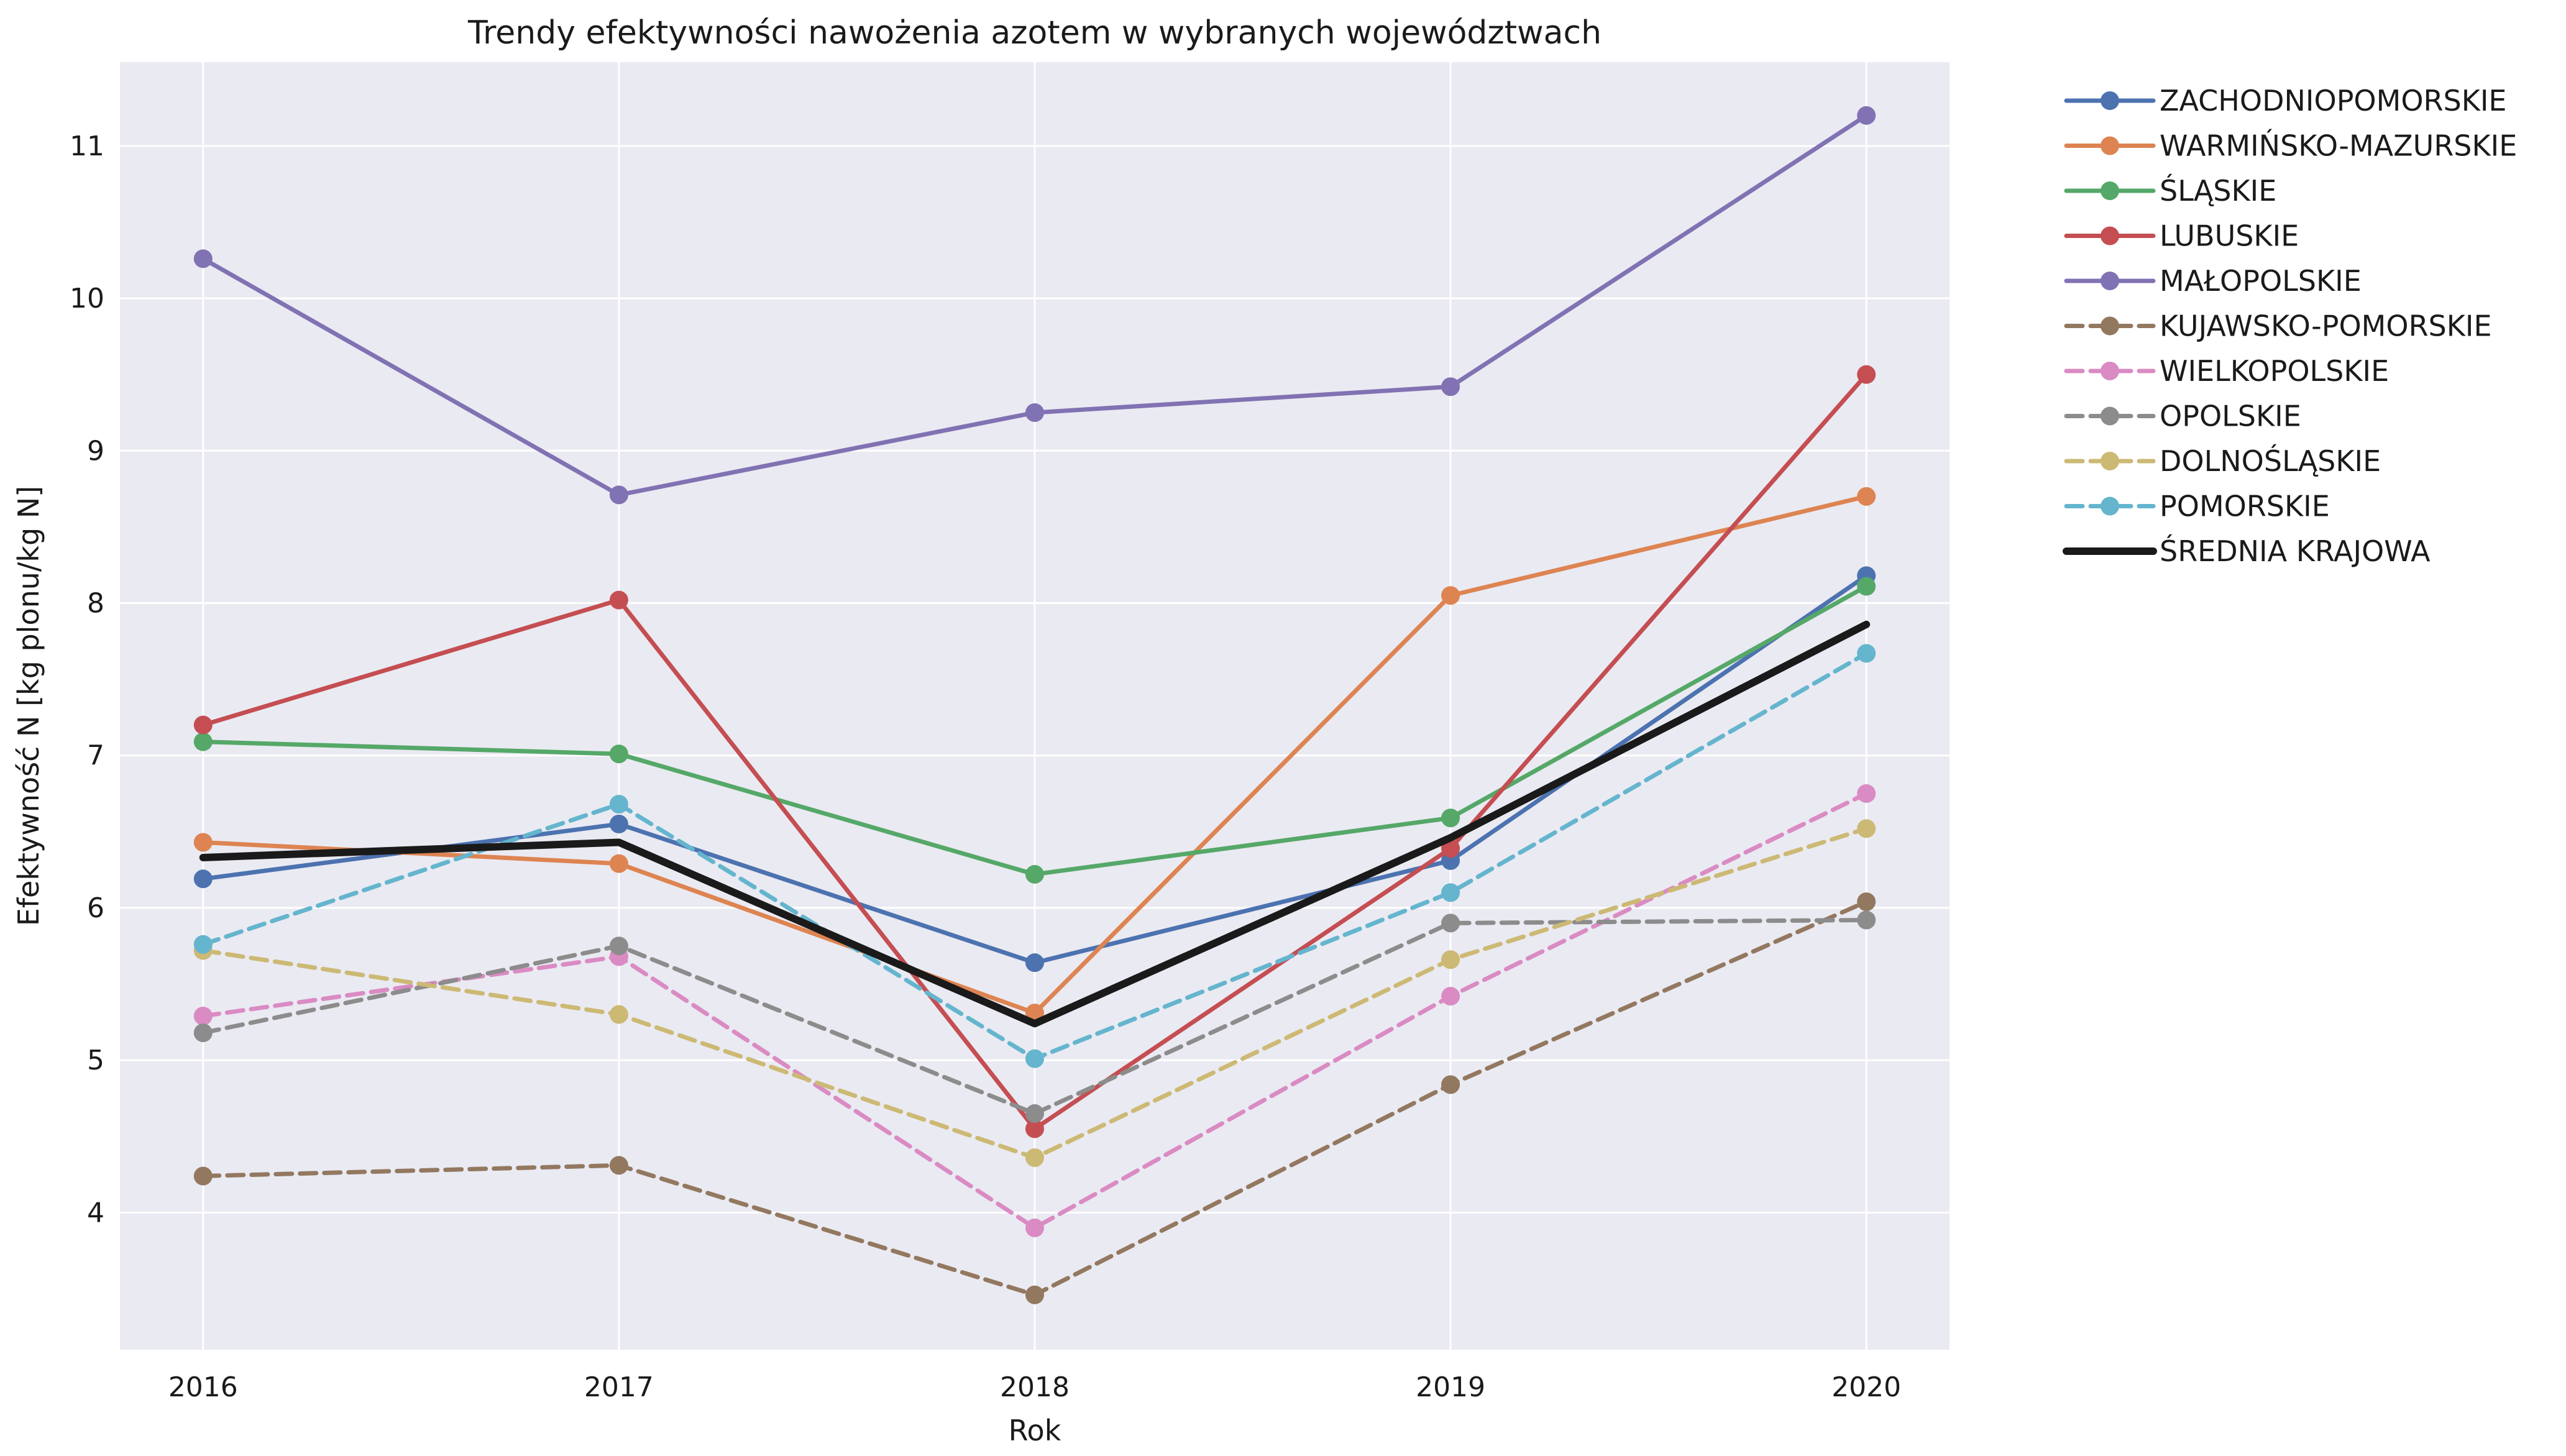 This screenshot has width=2566, height=1456. I want to click on legend-item-warminsko-mazurskie: WARMIŃSKO-MAZURSKIE, so click(2290, 146).